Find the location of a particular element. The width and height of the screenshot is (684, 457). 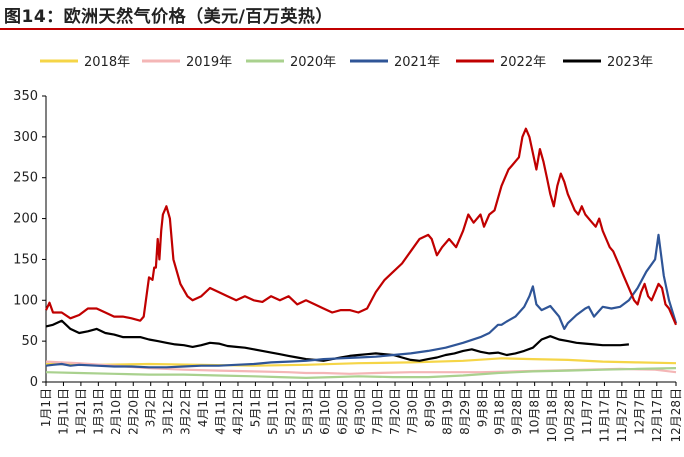

x-tick-label: 10月18日 is located at coordinates (552, 415).